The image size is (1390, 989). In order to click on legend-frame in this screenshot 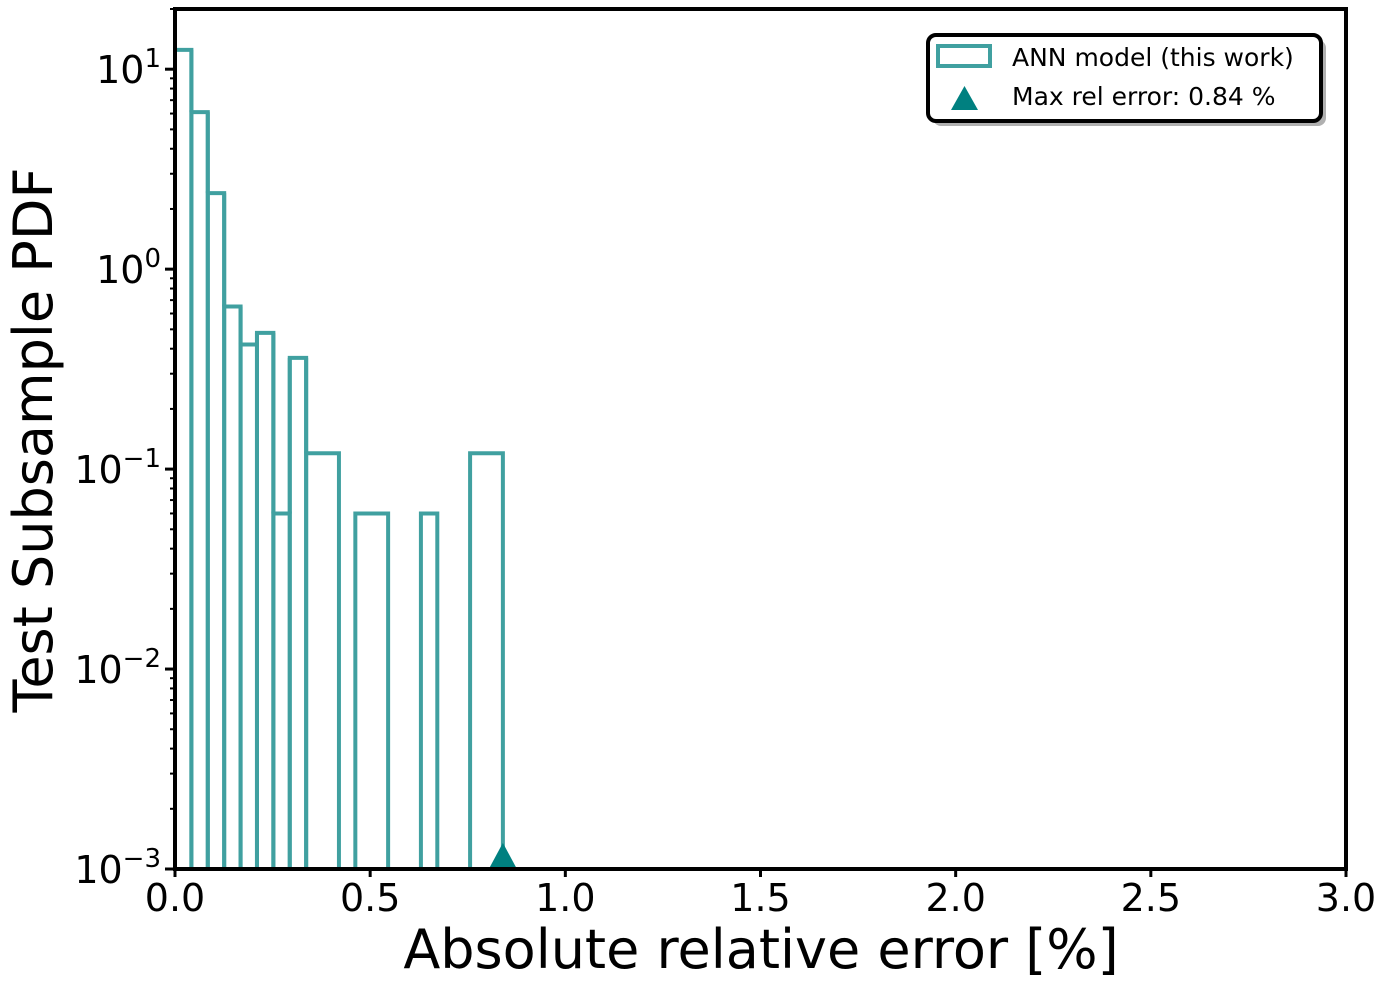, I will do `click(1124, 78)`.